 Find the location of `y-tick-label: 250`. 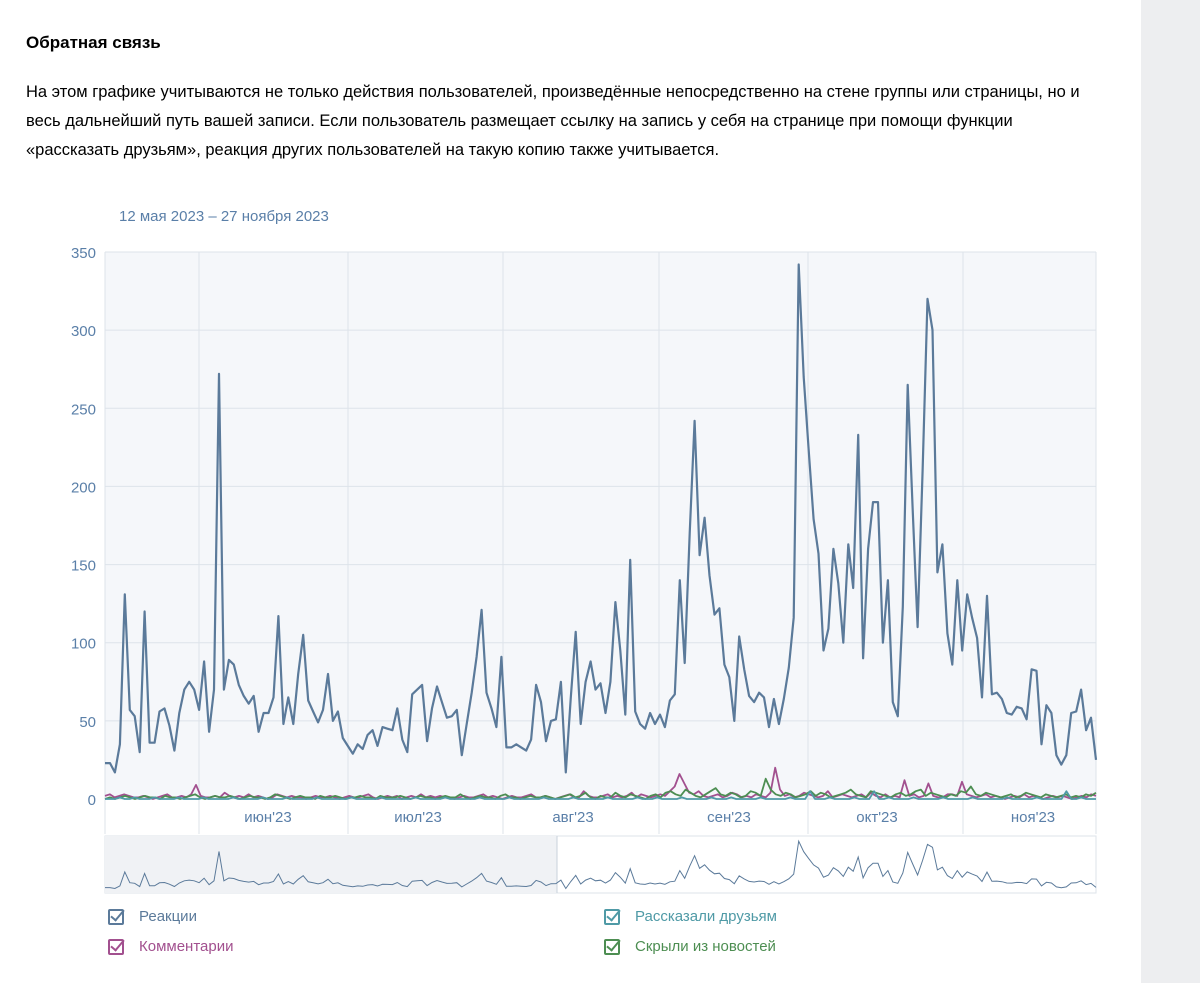

y-tick-label: 250 is located at coordinates (83, 409).